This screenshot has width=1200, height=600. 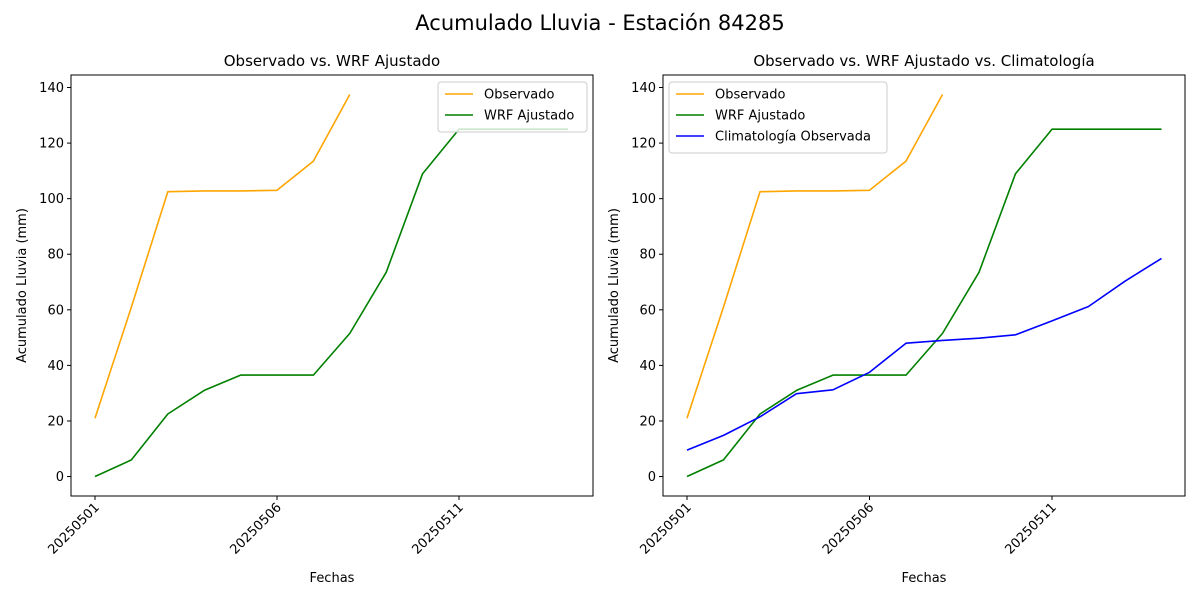 What do you see at coordinates (647, 255) in the screenshot?
I see `chart-right-ytick-label: 80` at bounding box center [647, 255].